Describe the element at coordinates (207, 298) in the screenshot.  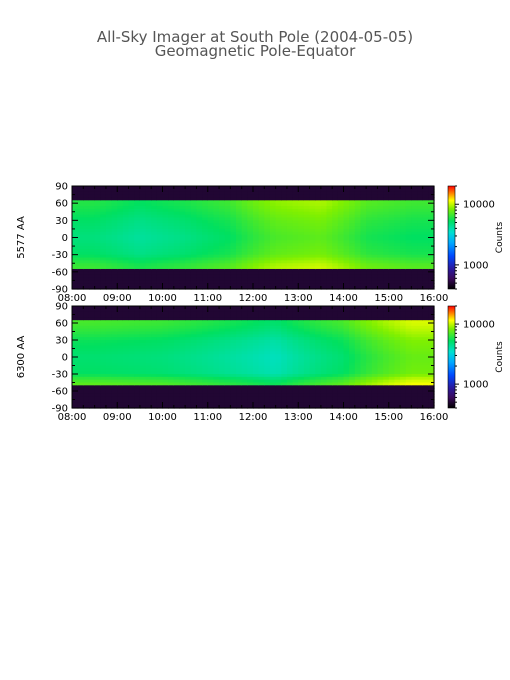
I see `x-tick-label: 11:00` at that location.